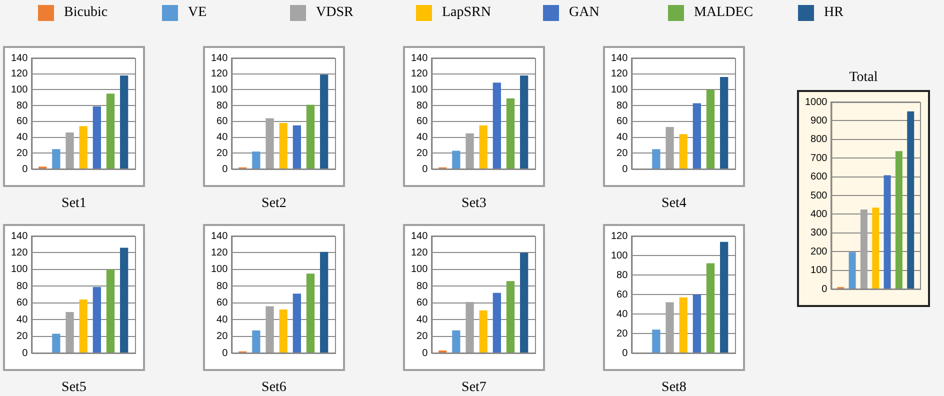 Image resolution: width=944 pixels, height=396 pixels. Describe the element at coordinates (274, 204) in the screenshot. I see `x-axis-title: Set2` at that location.